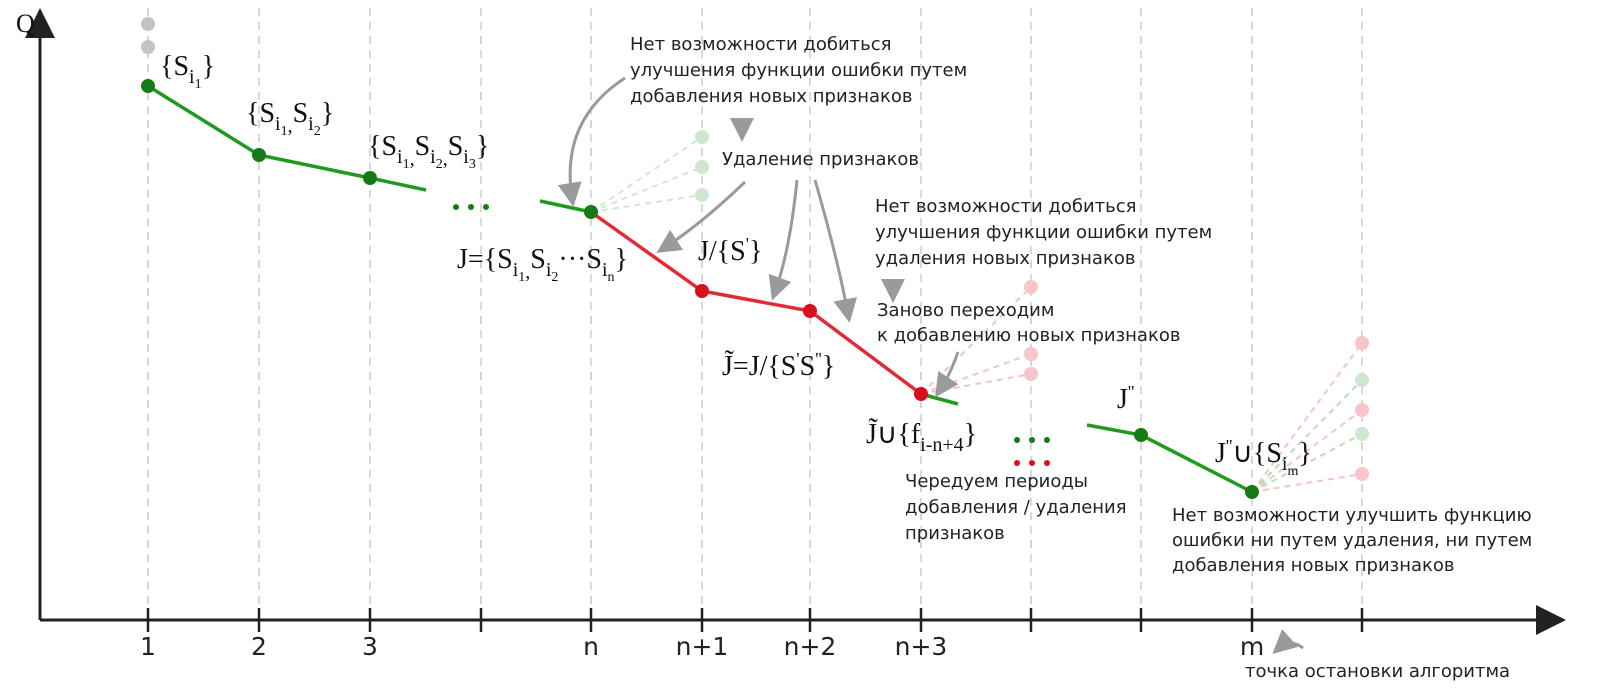 This screenshot has height=700, width=1600. What do you see at coordinates (370, 646) in the screenshot?
I see `x-tick-label: 3` at bounding box center [370, 646].